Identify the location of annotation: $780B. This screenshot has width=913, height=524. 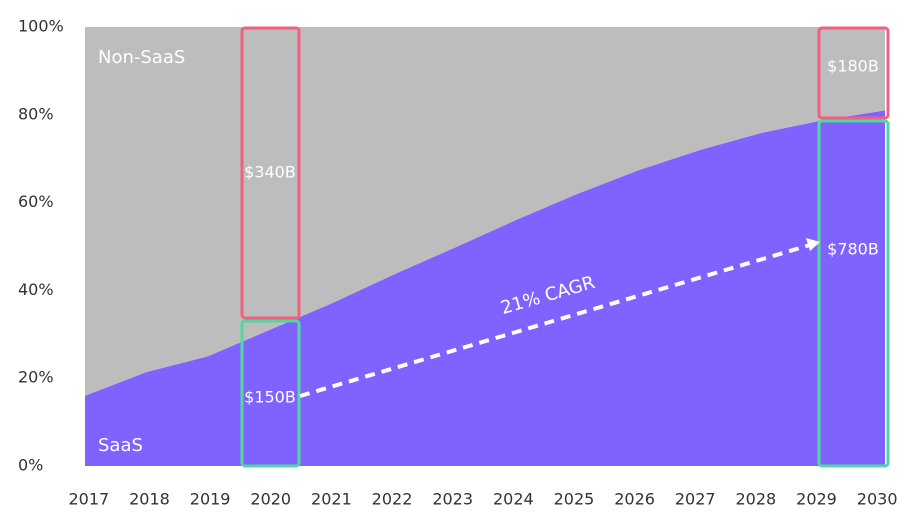
(853, 249).